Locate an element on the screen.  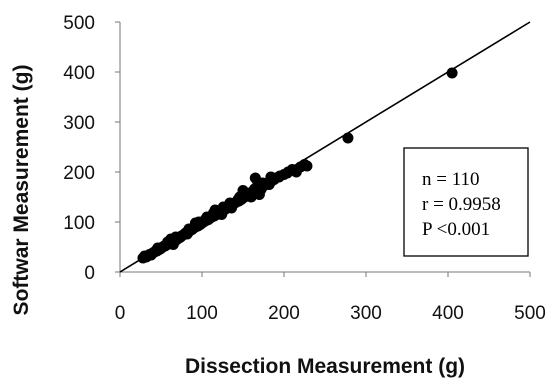
y-tick-label: 0 is located at coordinates (89, 273).